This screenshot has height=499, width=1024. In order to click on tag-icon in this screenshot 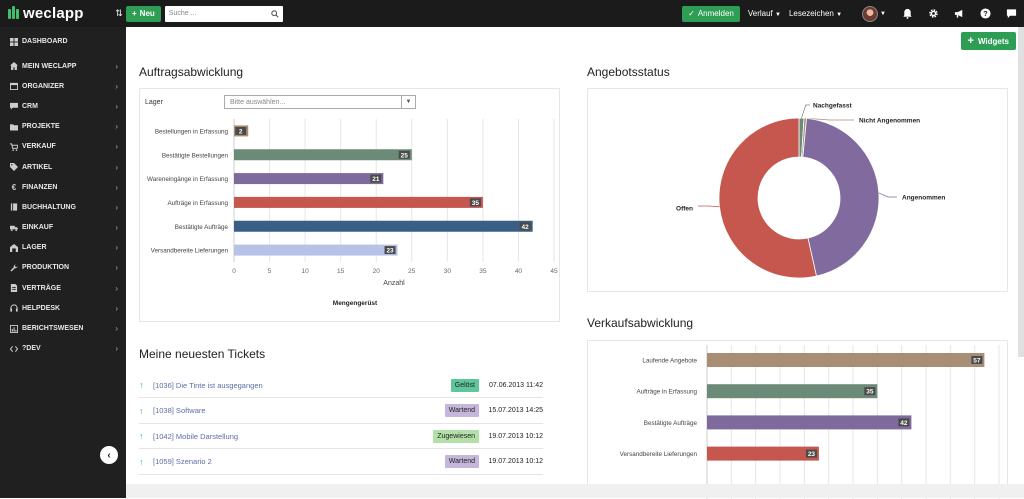, I will do `click(13, 167)`.